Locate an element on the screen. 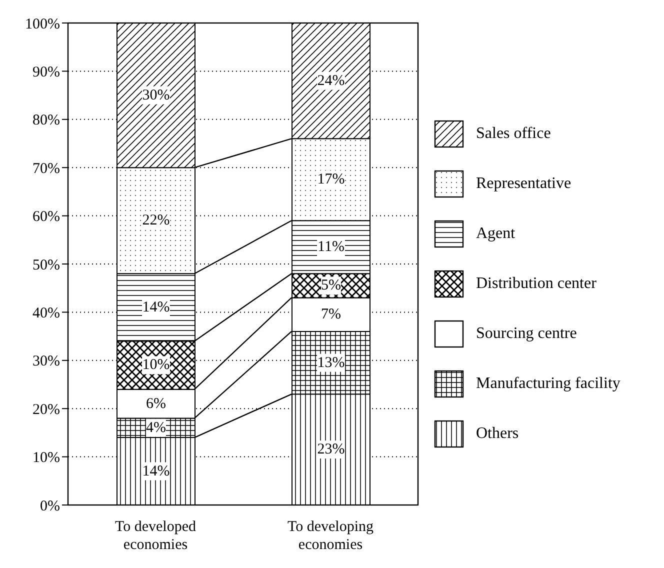 The image size is (664, 568). y-tick-label: 30% is located at coordinates (46, 362).